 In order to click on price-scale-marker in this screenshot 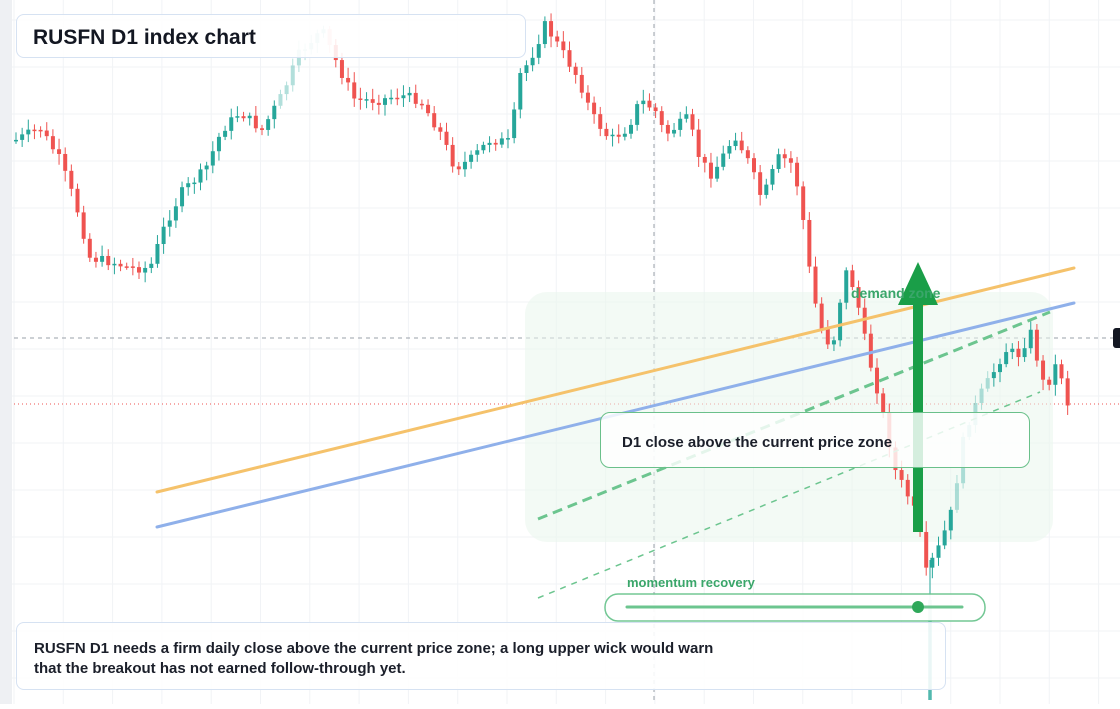, I will do `click(1116, 338)`.